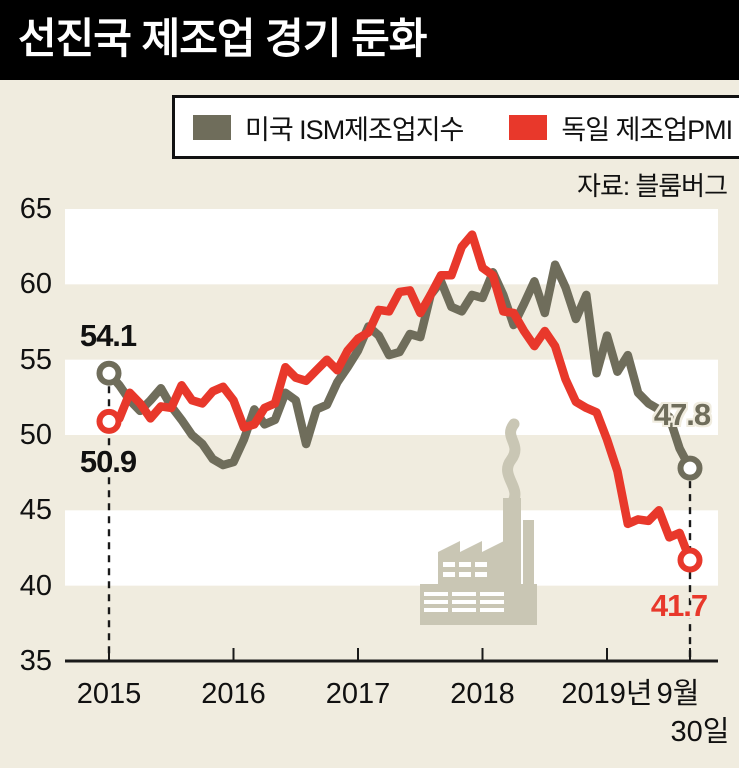 The image size is (739, 768). I want to click on value-annotation: 50.9, so click(108, 462).